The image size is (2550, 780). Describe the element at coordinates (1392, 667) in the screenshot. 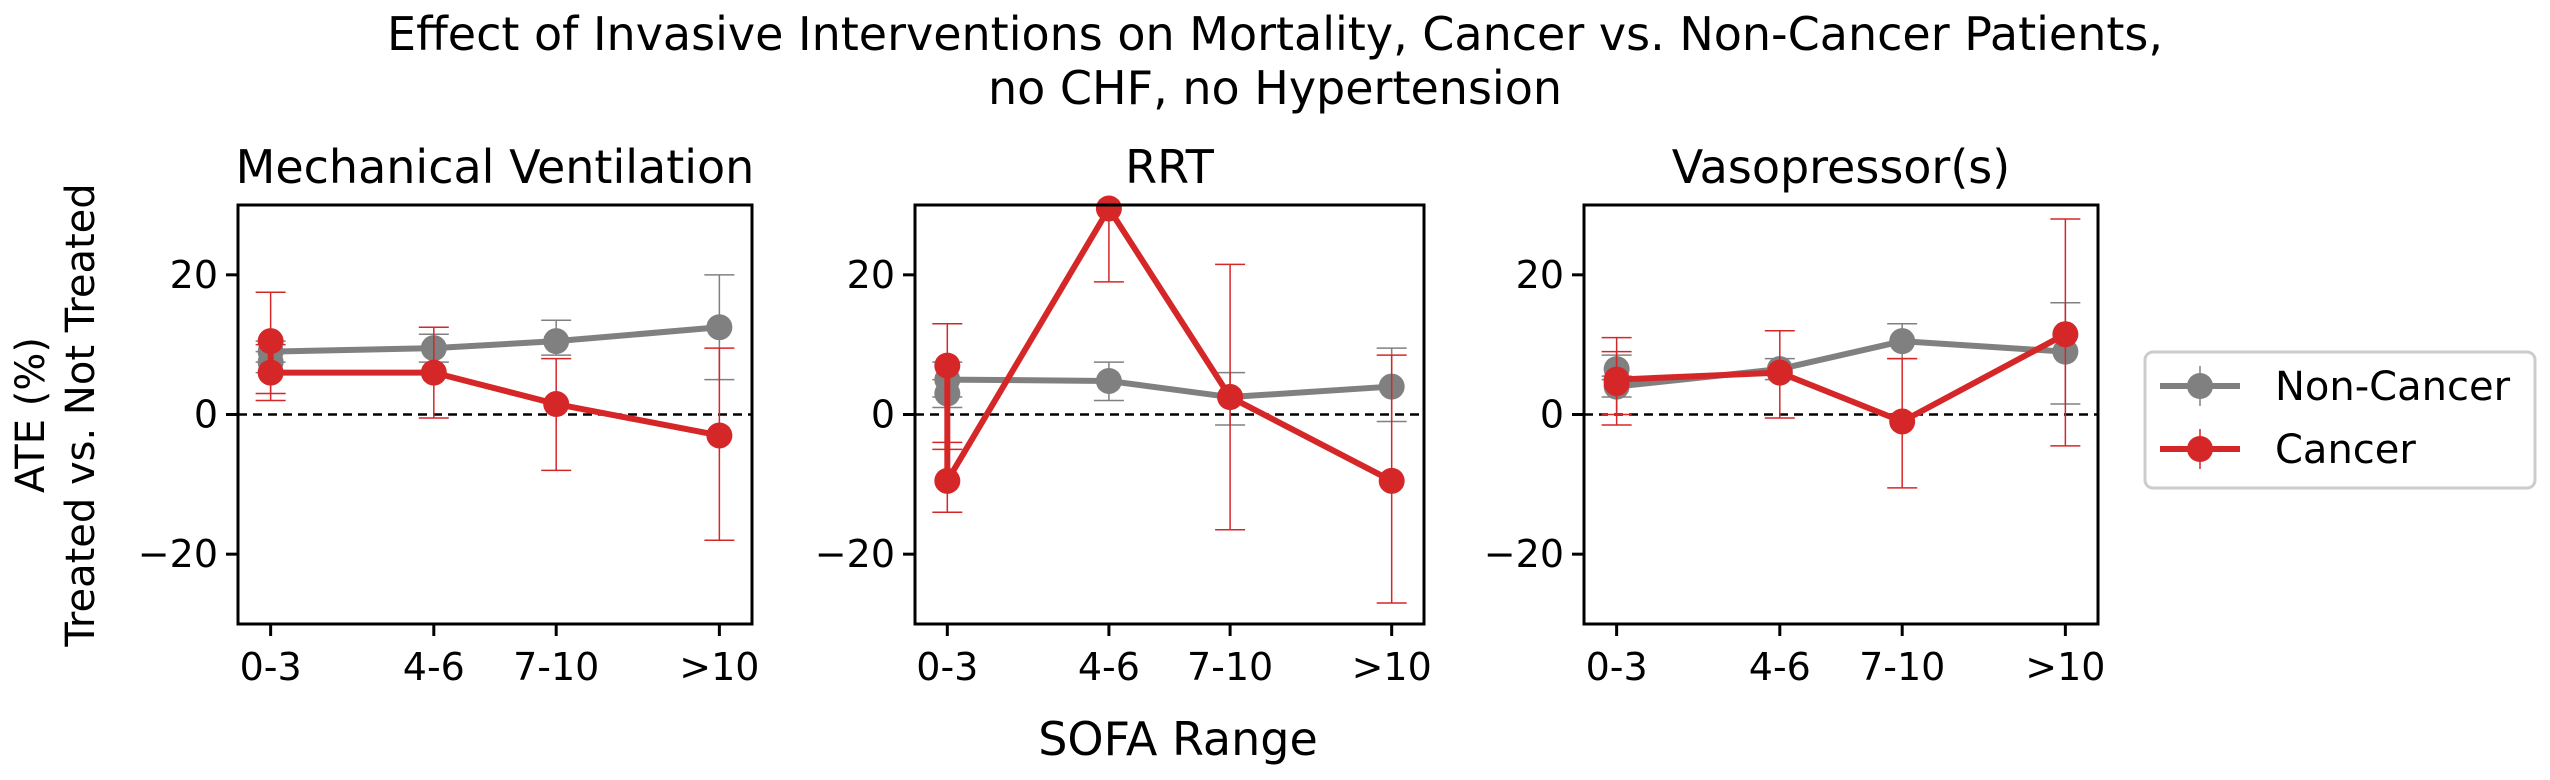

I see `panel-2-xtick-label: >10` at that location.